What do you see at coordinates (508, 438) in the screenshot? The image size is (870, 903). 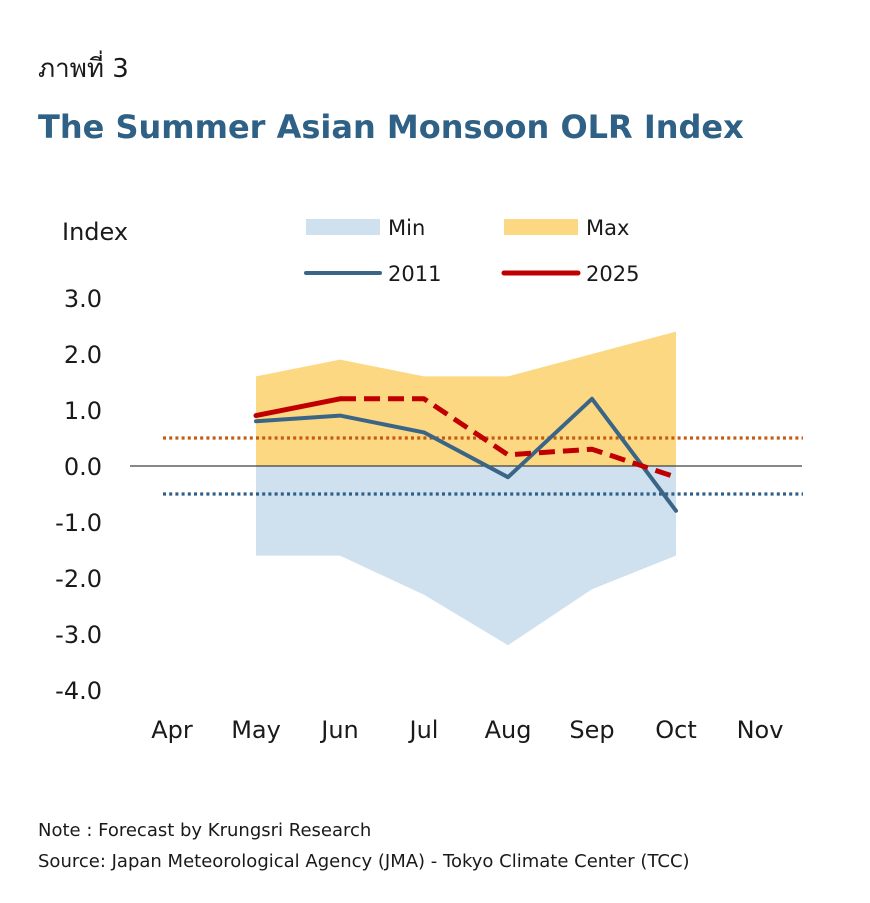 I see `line-series-2025-forecast` at bounding box center [508, 438].